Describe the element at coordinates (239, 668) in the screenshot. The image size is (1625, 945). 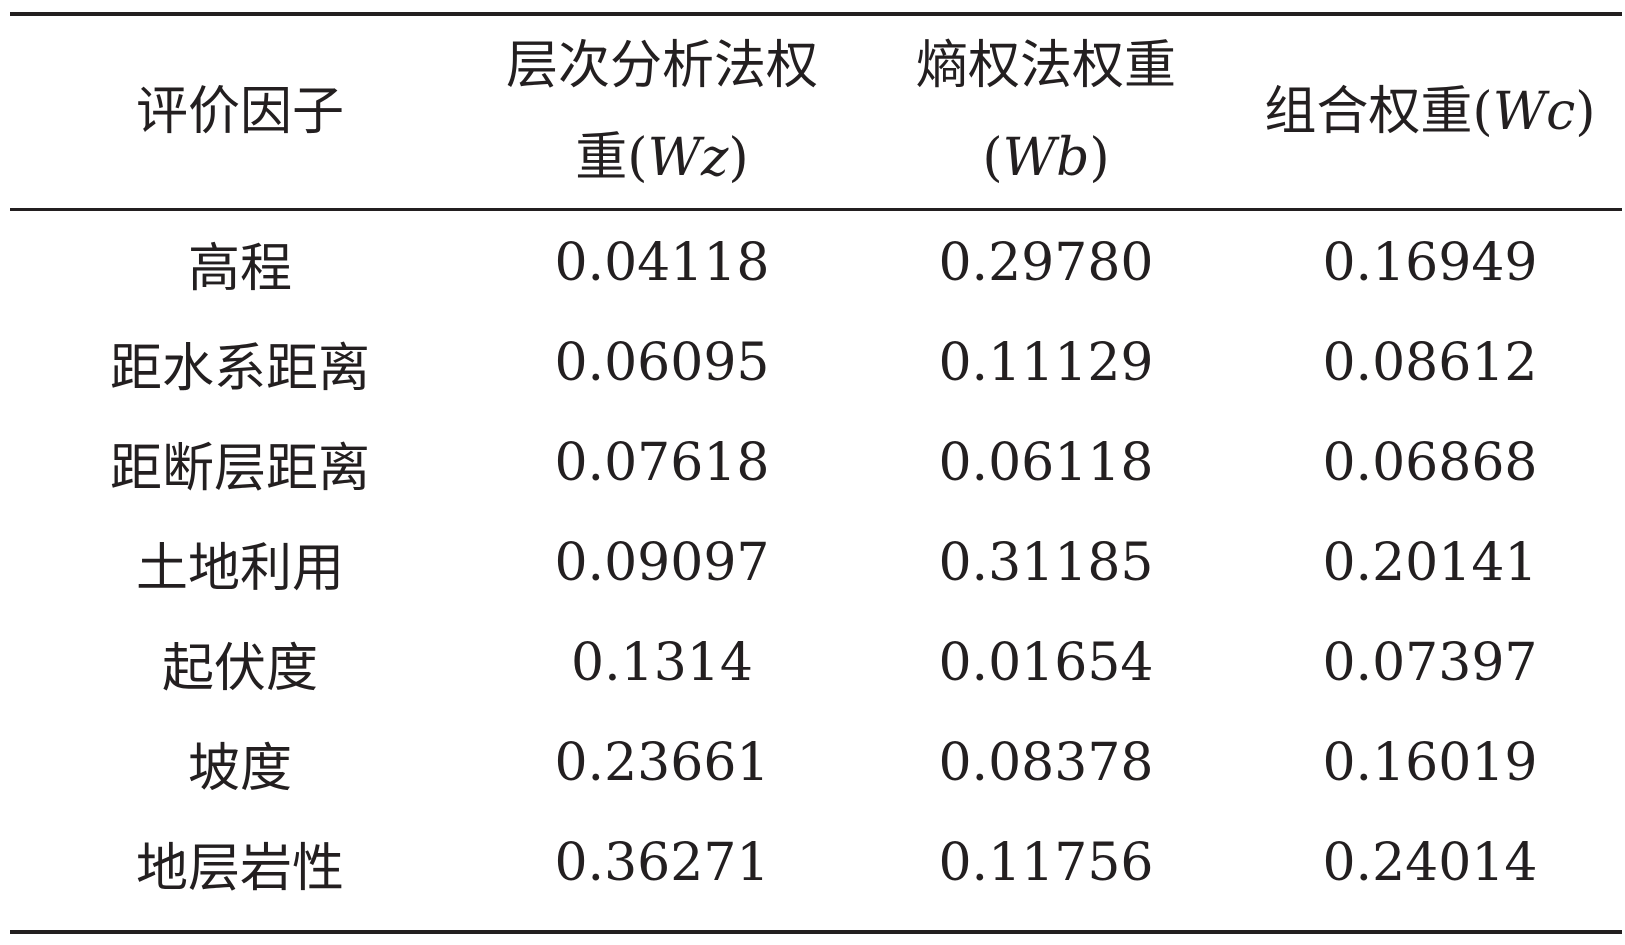
I see `factor-cell: 起伏度` at that location.